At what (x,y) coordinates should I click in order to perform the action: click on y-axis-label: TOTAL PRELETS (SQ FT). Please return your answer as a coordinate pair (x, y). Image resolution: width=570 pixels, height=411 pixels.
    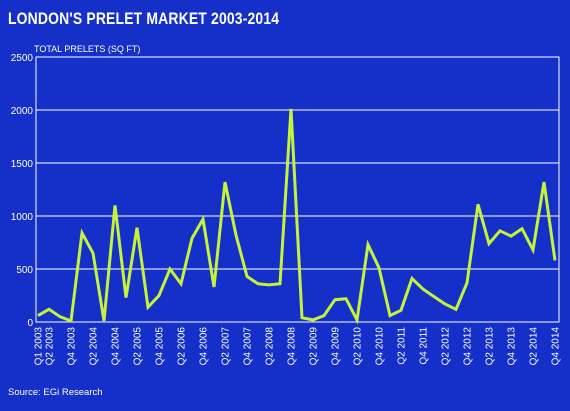
    Looking at the image, I should click on (87, 49).